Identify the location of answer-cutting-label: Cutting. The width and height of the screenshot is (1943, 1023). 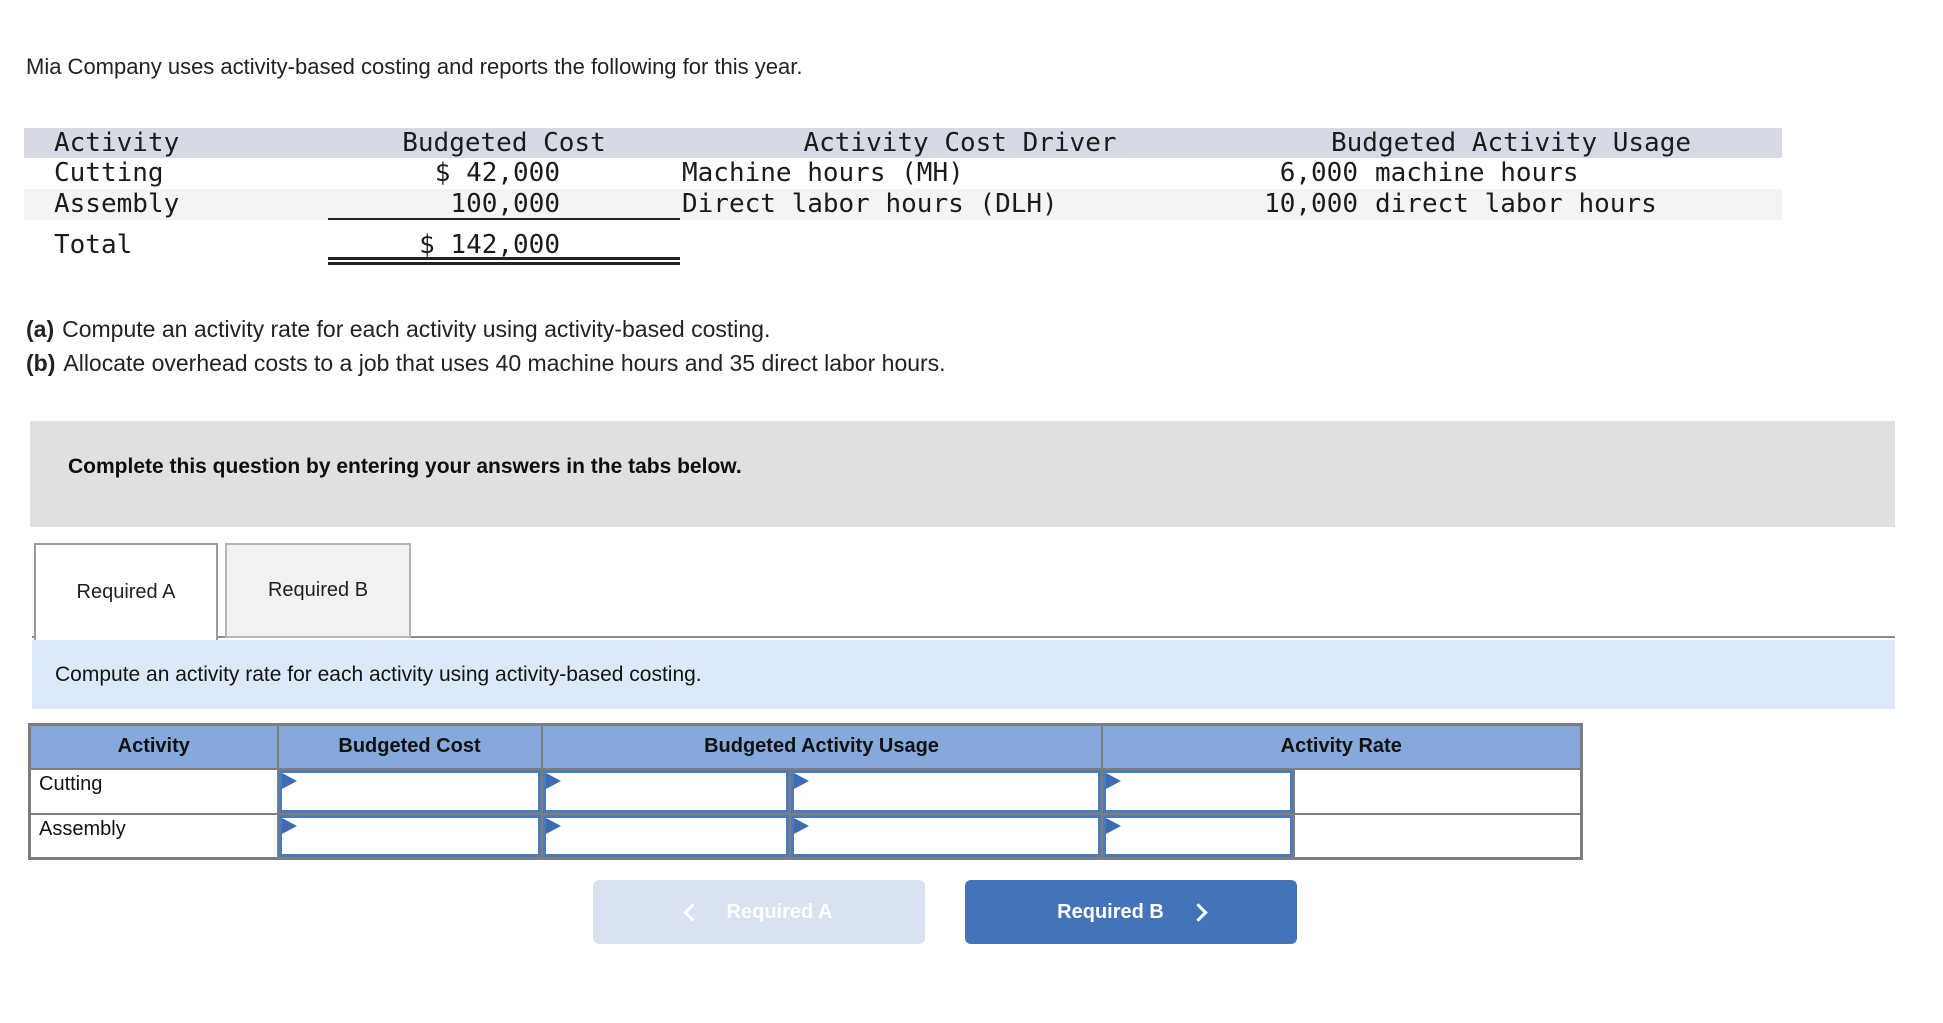
(153, 791).